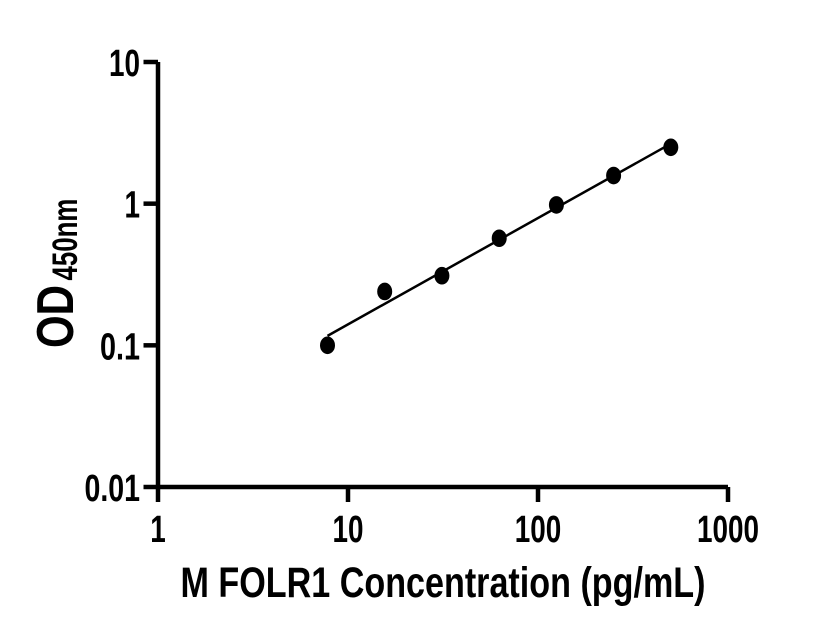 The width and height of the screenshot is (816, 640). I want to click on y-axis-title: OD 450nm, so click(56, 273).